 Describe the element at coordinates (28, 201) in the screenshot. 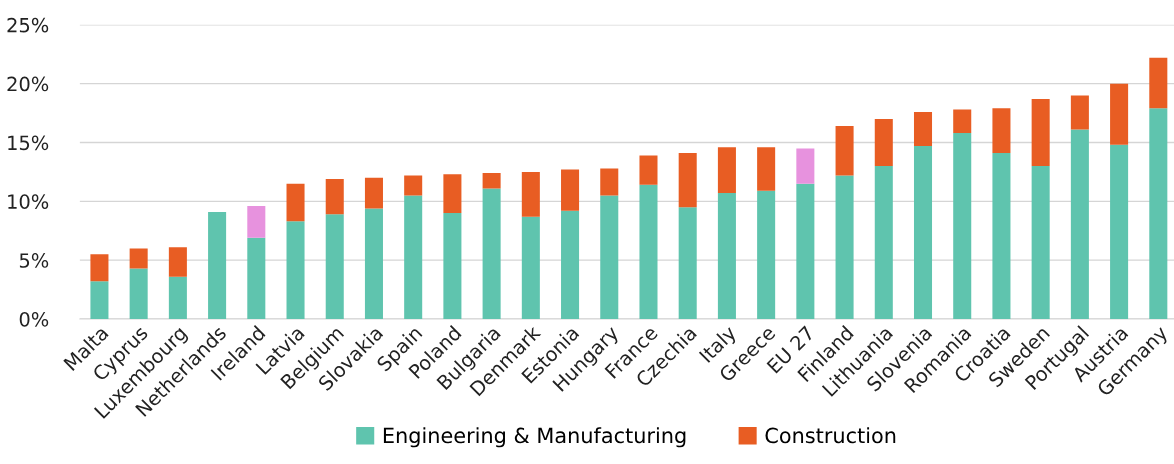

I see `y-tick-label: 10%` at that location.